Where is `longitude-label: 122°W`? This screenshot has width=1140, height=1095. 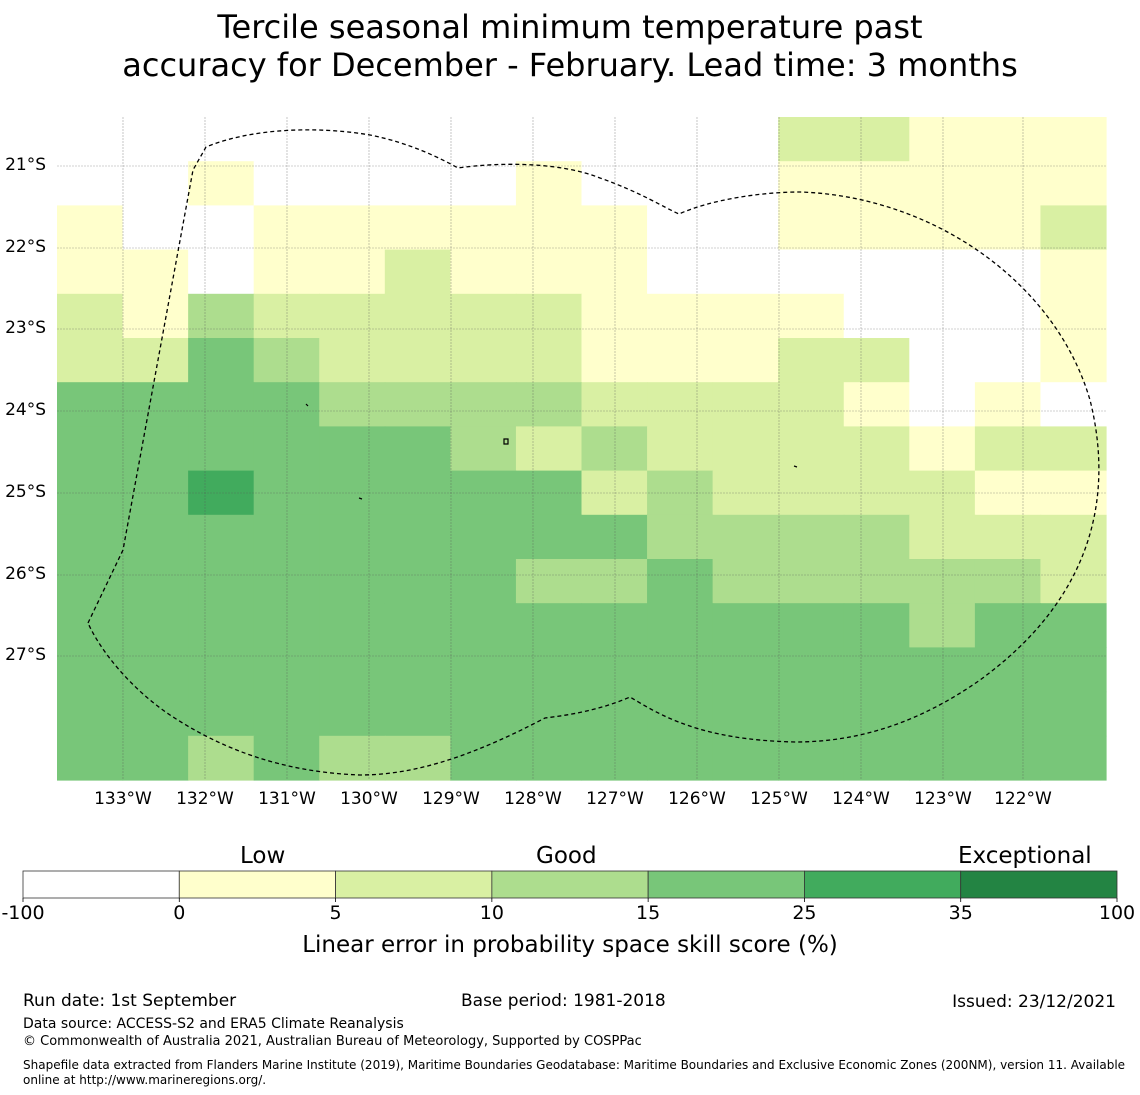
longitude-label: 122°W is located at coordinates (1023, 799).